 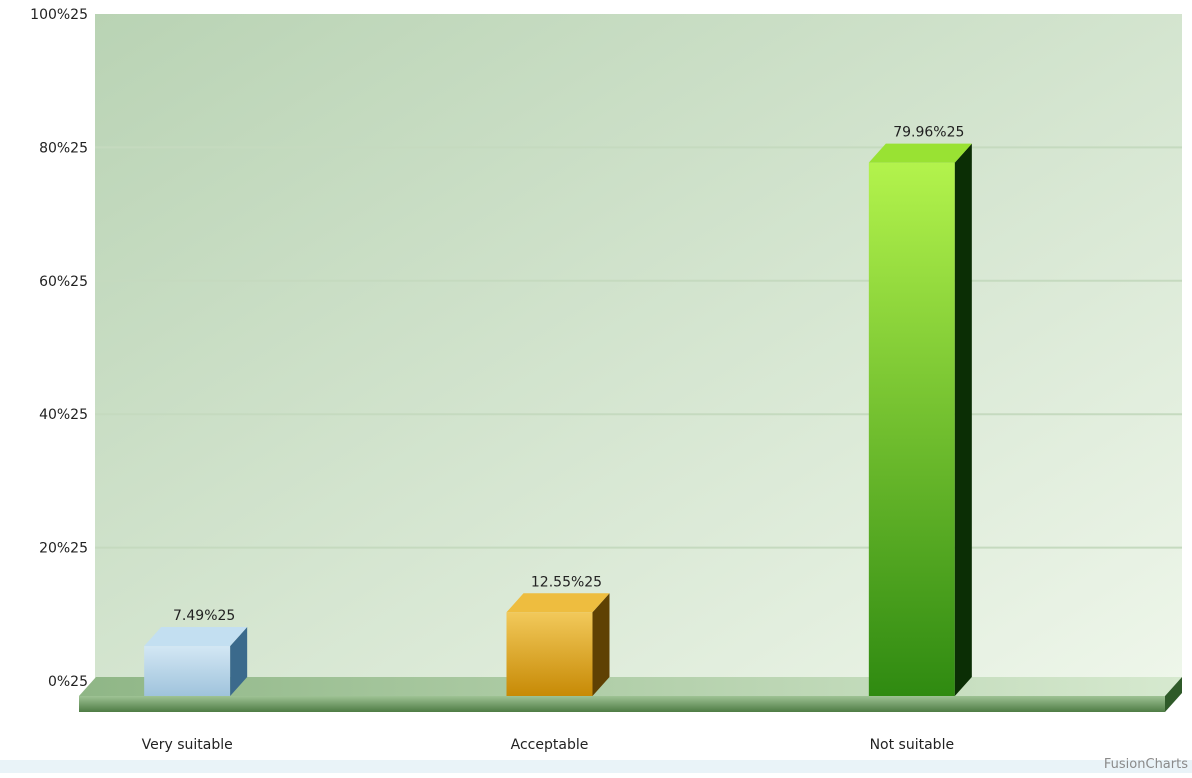 I want to click on floor-front, so click(x=622, y=704).